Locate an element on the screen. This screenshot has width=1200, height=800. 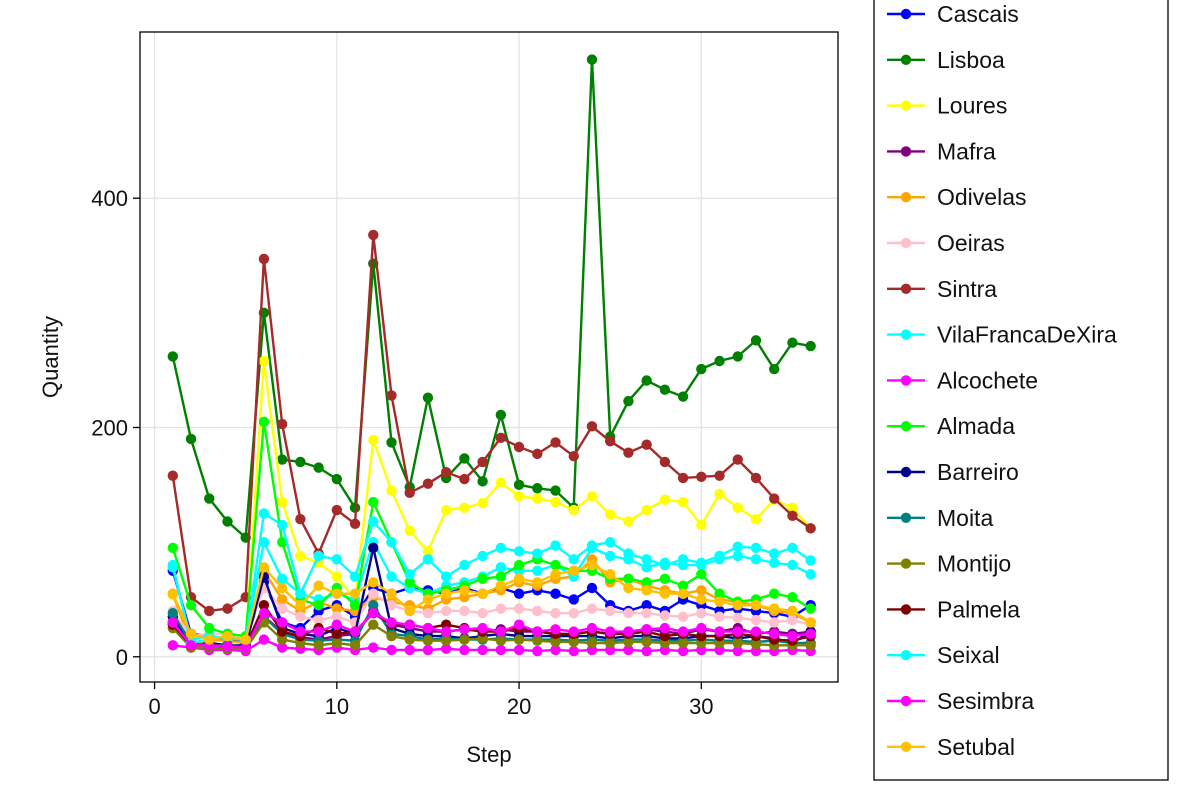
legend-item: Oeiras is located at coordinates (946, 243).